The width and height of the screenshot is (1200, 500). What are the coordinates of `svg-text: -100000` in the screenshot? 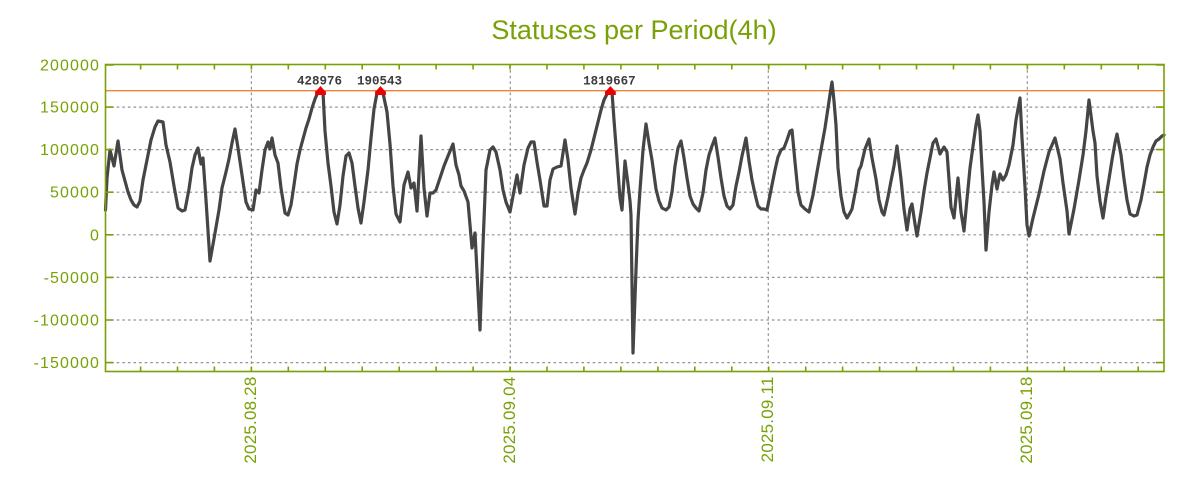 It's located at (67, 321).